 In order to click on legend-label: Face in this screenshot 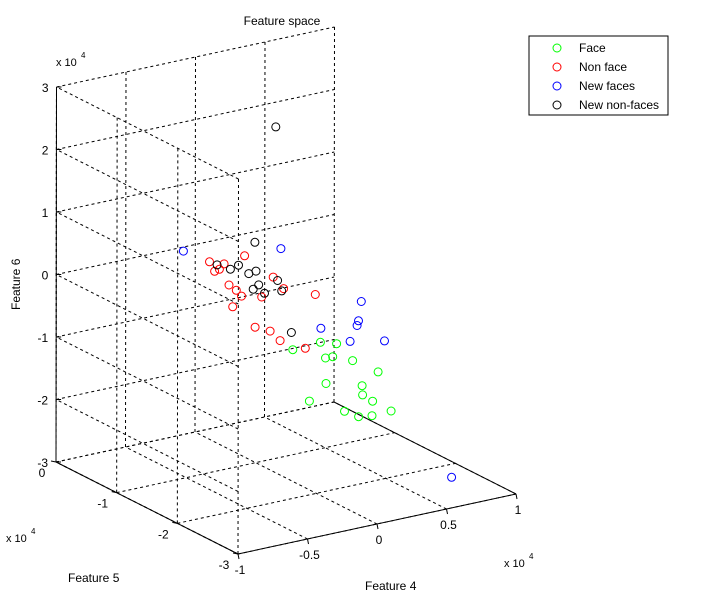, I will do `click(592, 48)`.